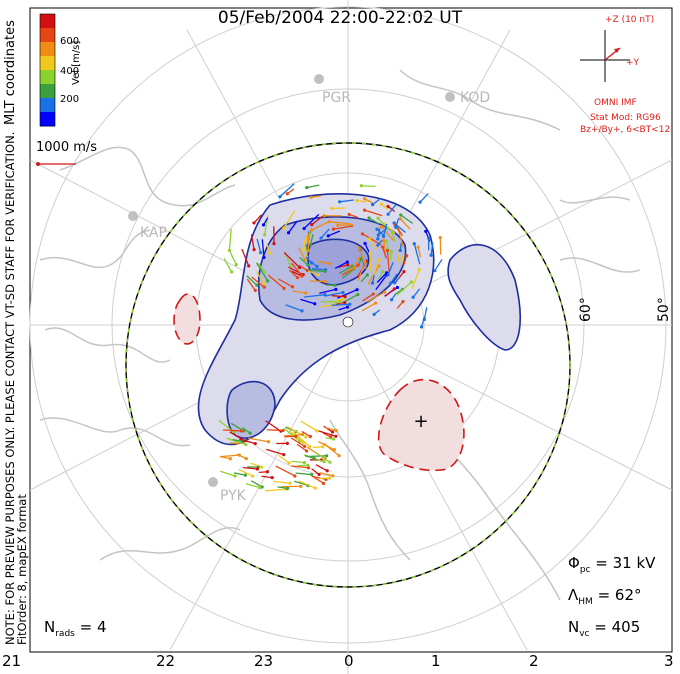 This screenshot has width=680, height=674. What do you see at coordinates (615, 103) in the screenshot?
I see `imf-source: OMNI IMF` at bounding box center [615, 103].